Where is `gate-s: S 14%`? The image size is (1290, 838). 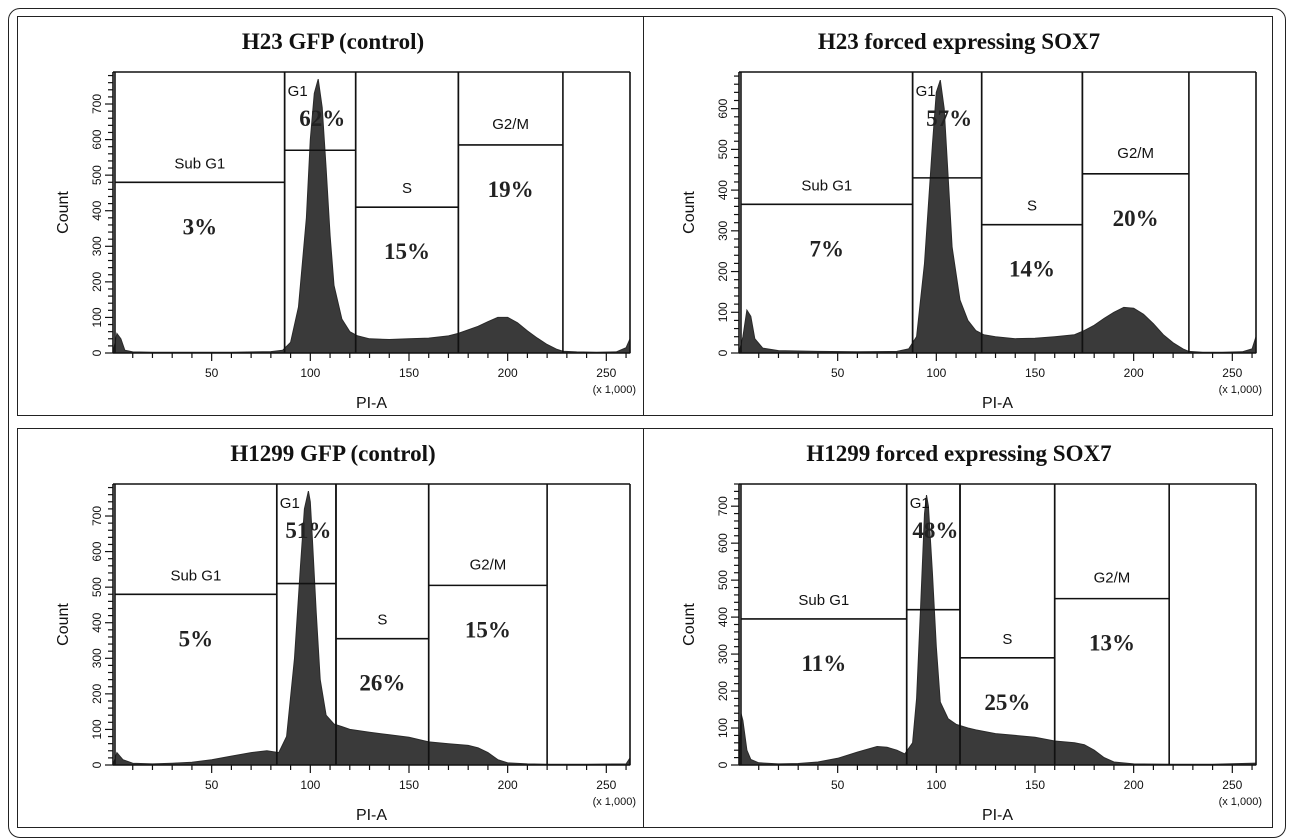 gate-s: S 14% is located at coordinates (1032, 212).